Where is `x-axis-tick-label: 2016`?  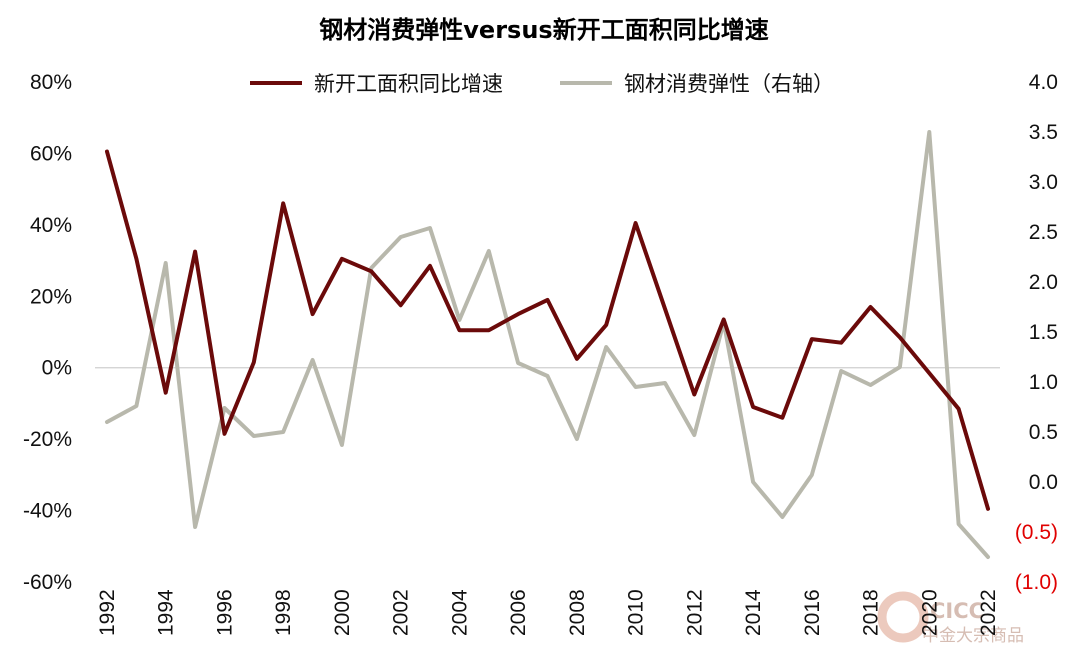 x-axis-tick-label: 2016 is located at coordinates (812, 612).